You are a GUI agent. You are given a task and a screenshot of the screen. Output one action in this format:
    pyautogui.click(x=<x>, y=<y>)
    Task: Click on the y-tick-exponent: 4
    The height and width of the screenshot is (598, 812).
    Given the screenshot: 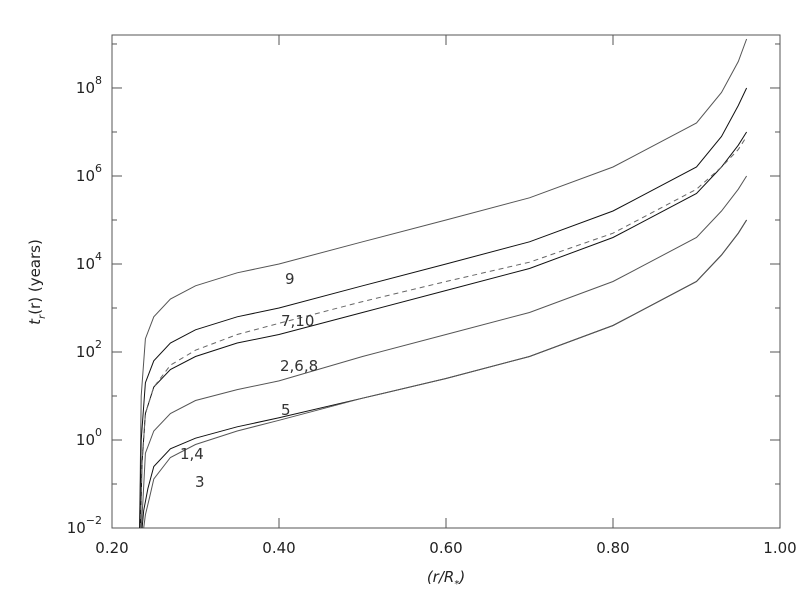 What is the action you would take?
    pyautogui.click(x=98, y=256)
    